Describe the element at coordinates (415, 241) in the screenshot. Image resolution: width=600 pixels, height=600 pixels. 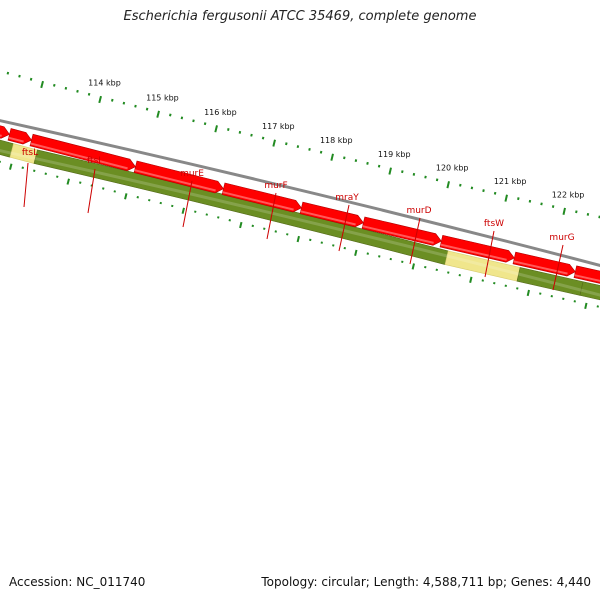
I see `leader-line-murD` at that location.